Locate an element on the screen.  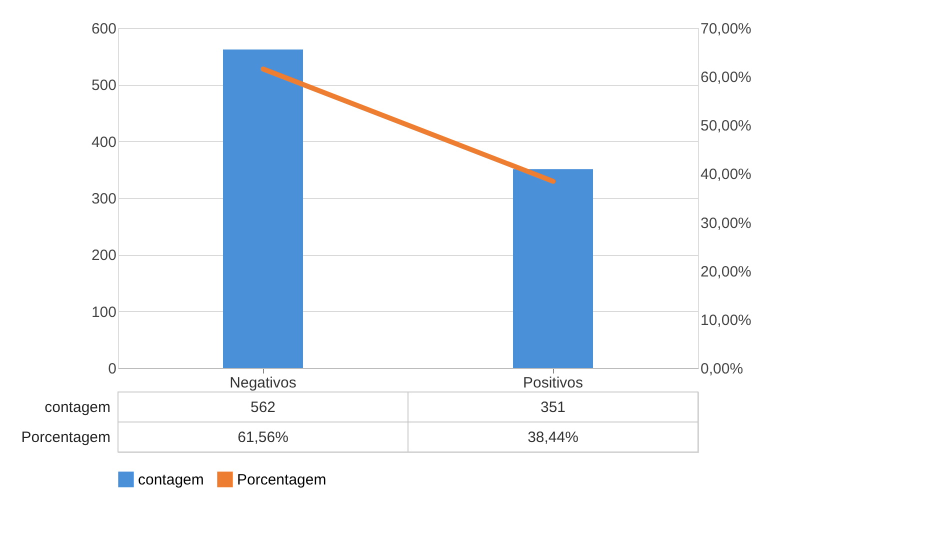
y2-tick-label: 40,00% is located at coordinates (726, 175).